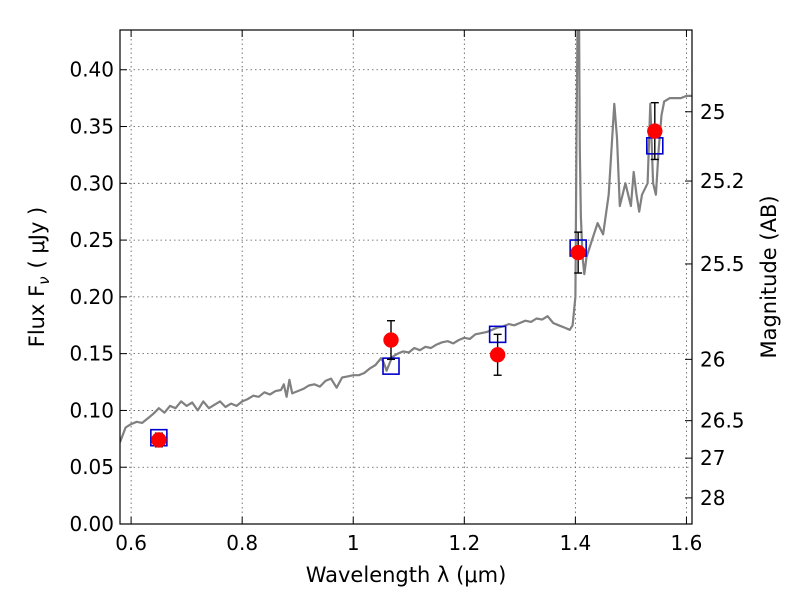  I want to click on y2-tick-label: 25.2, so click(722, 181).